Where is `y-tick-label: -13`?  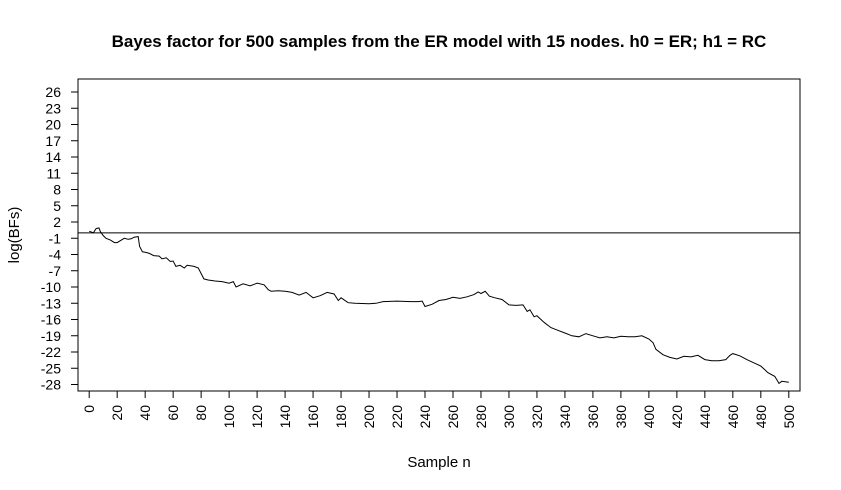
y-tick-label: -13 is located at coordinates (51, 303).